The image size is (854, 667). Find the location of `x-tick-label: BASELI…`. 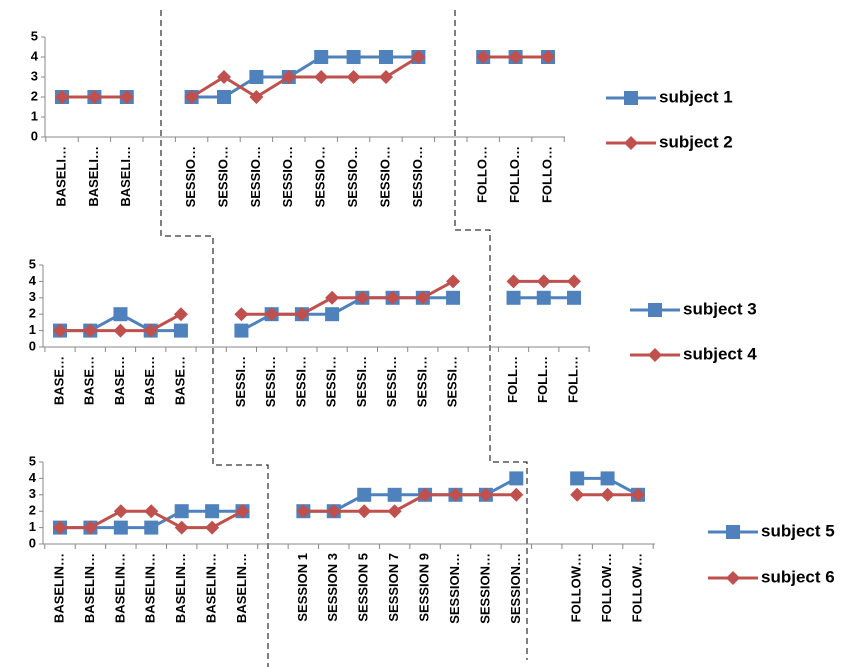

x-tick-label: BASELI… is located at coordinates (60, 176).